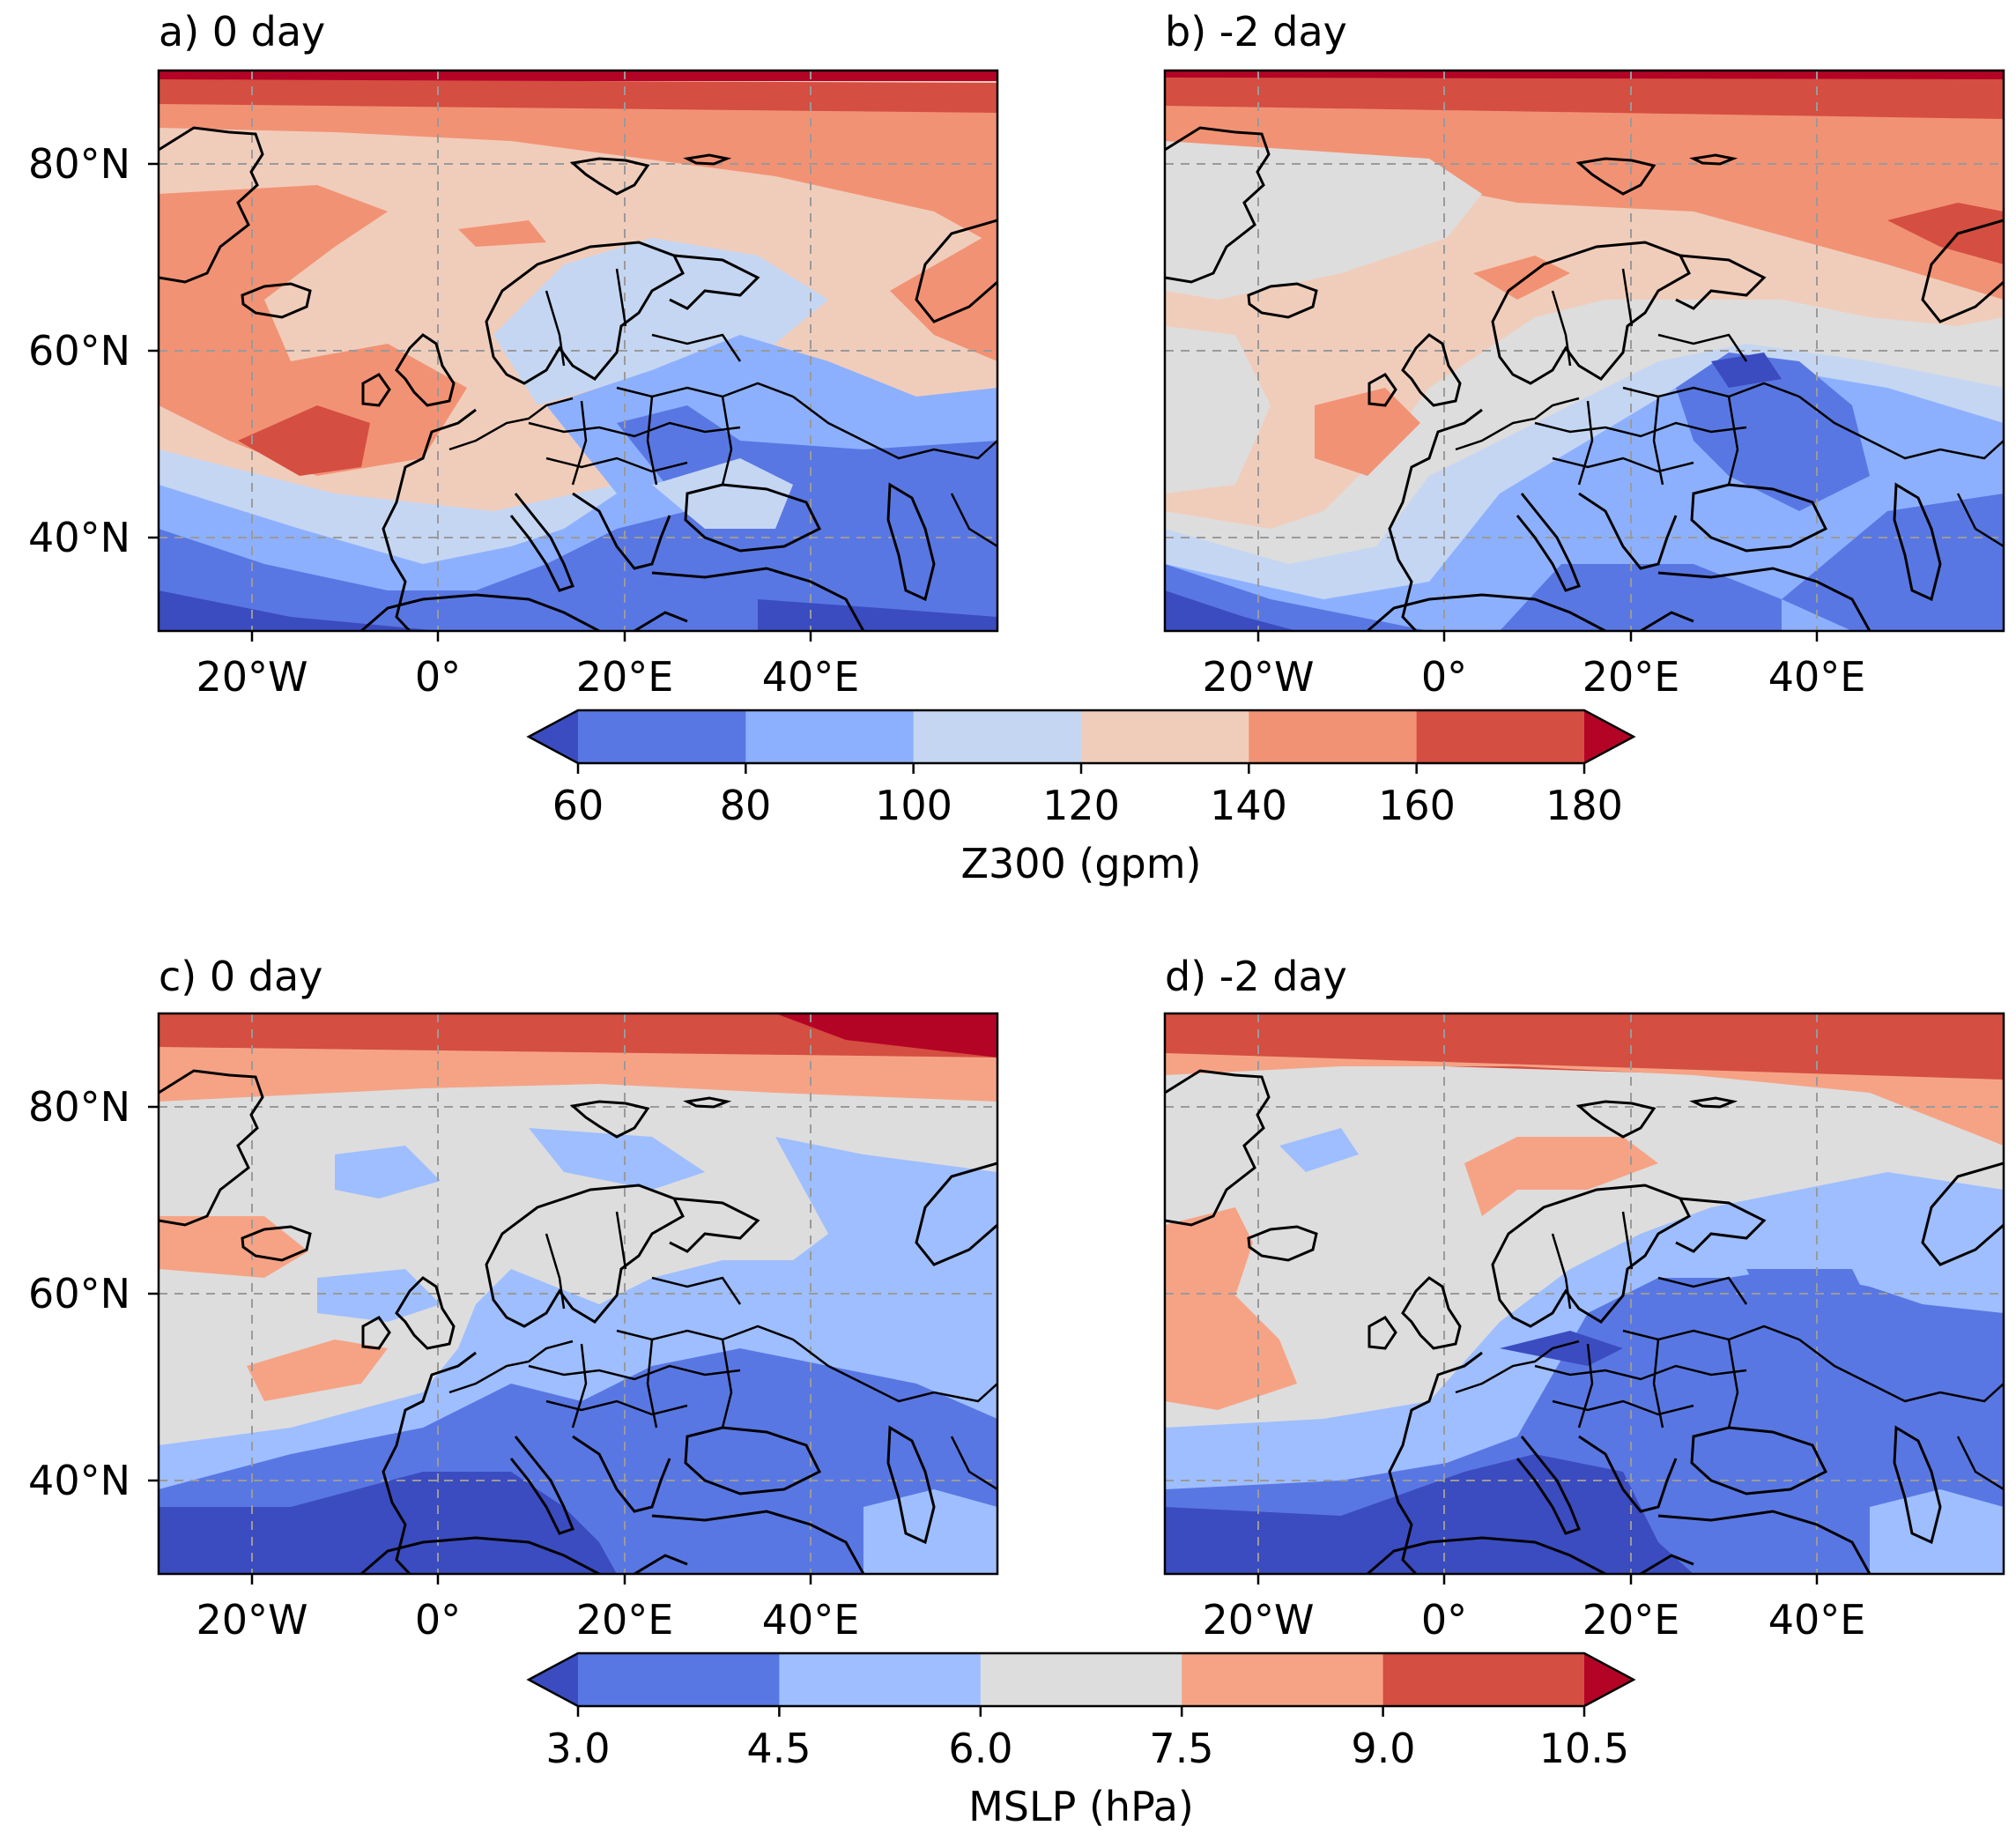 This screenshot has height=1848, width=2016. I want to click on panel-b-title: b) -2 day, so click(1256, 32).